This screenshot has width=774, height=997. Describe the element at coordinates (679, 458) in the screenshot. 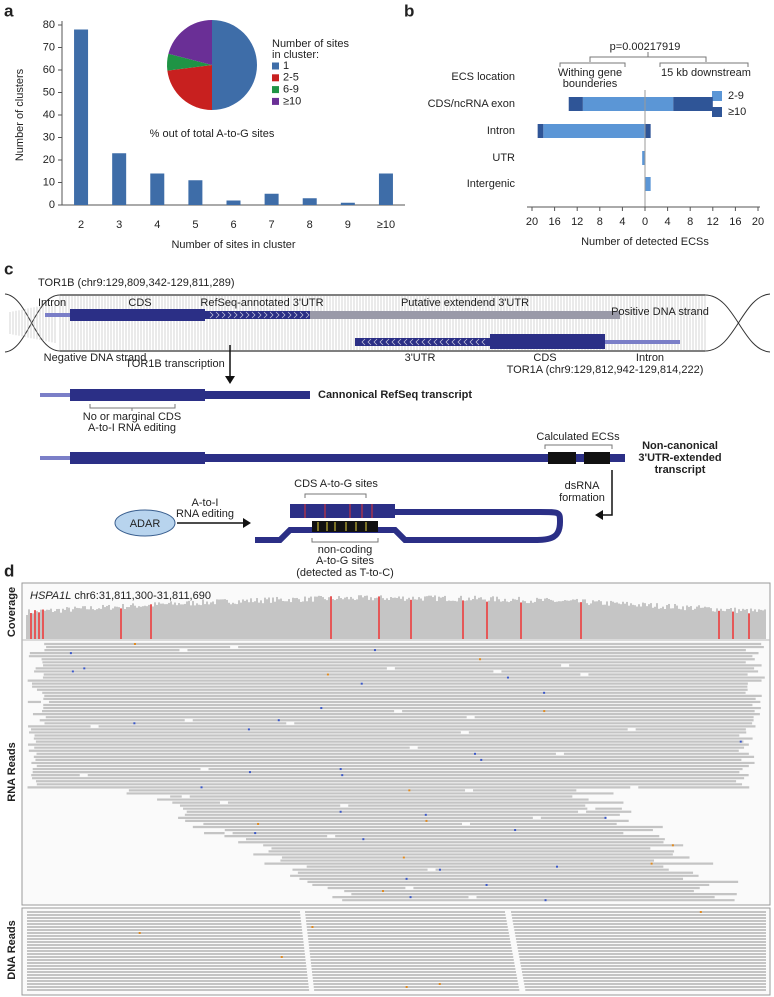

I see `label: 3'UTR-extended` at that location.